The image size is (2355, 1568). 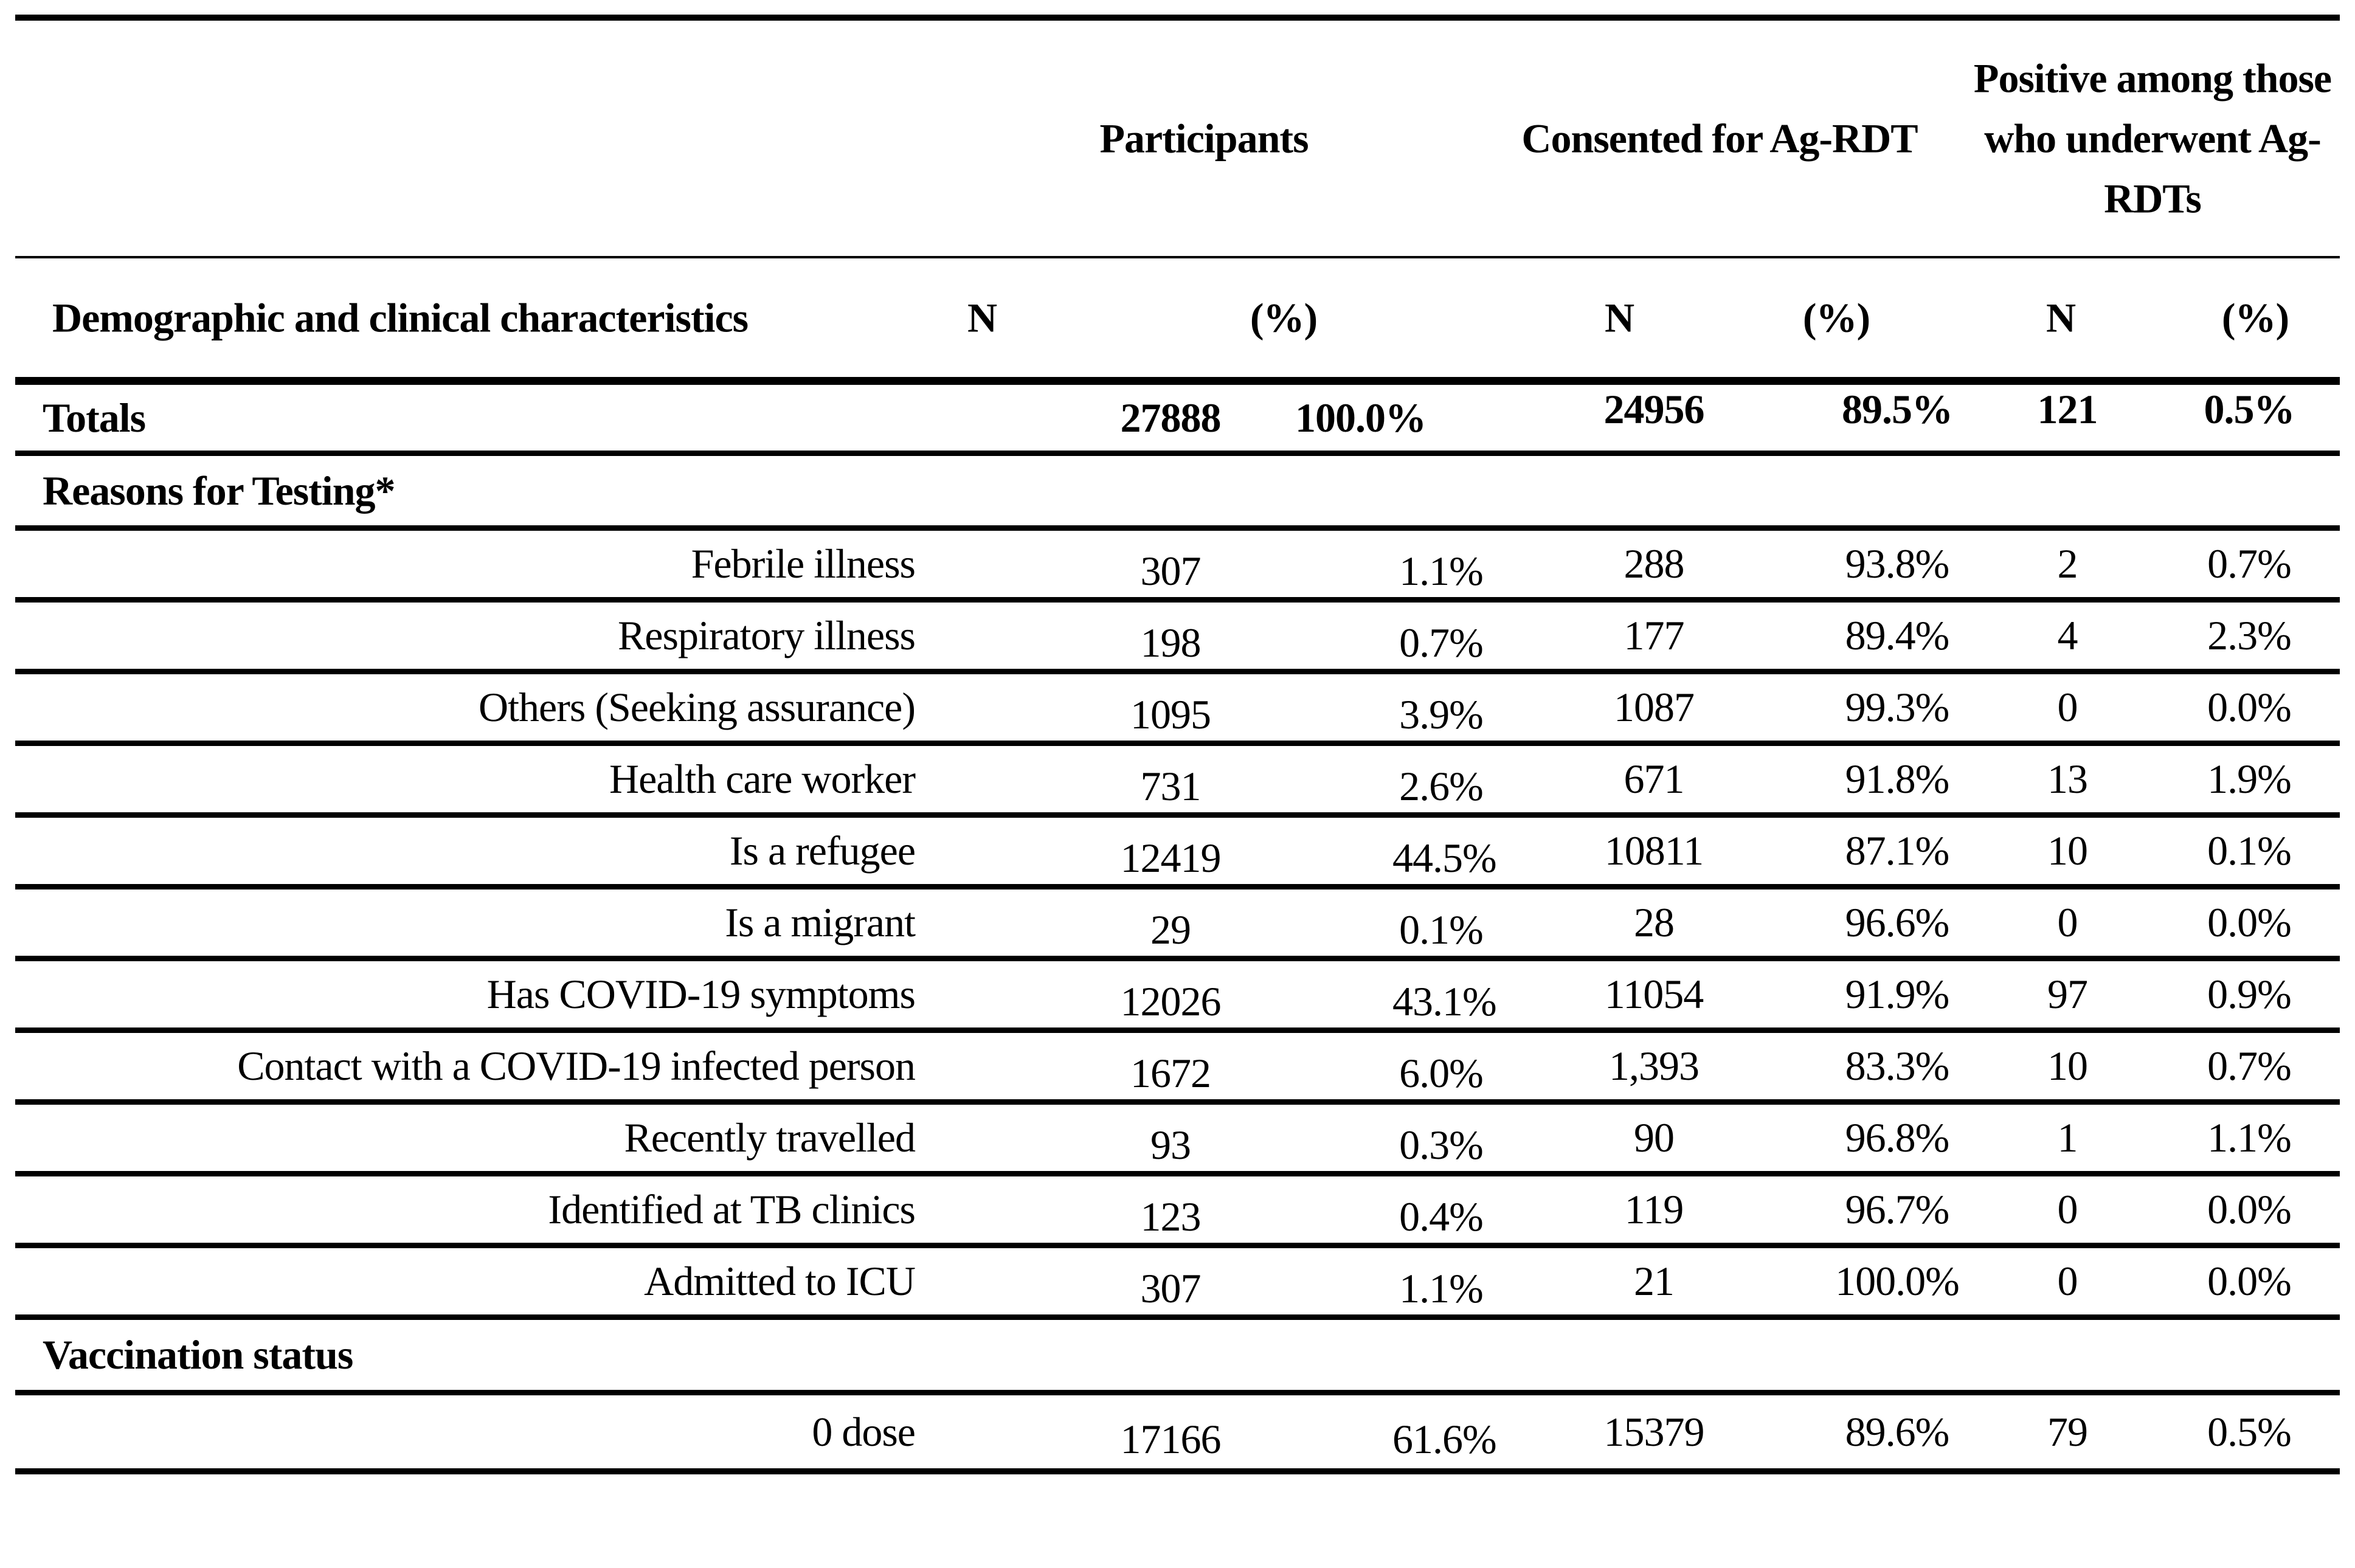 I want to click on cell-pct-participants: 100.0%, so click(x=1360, y=417).